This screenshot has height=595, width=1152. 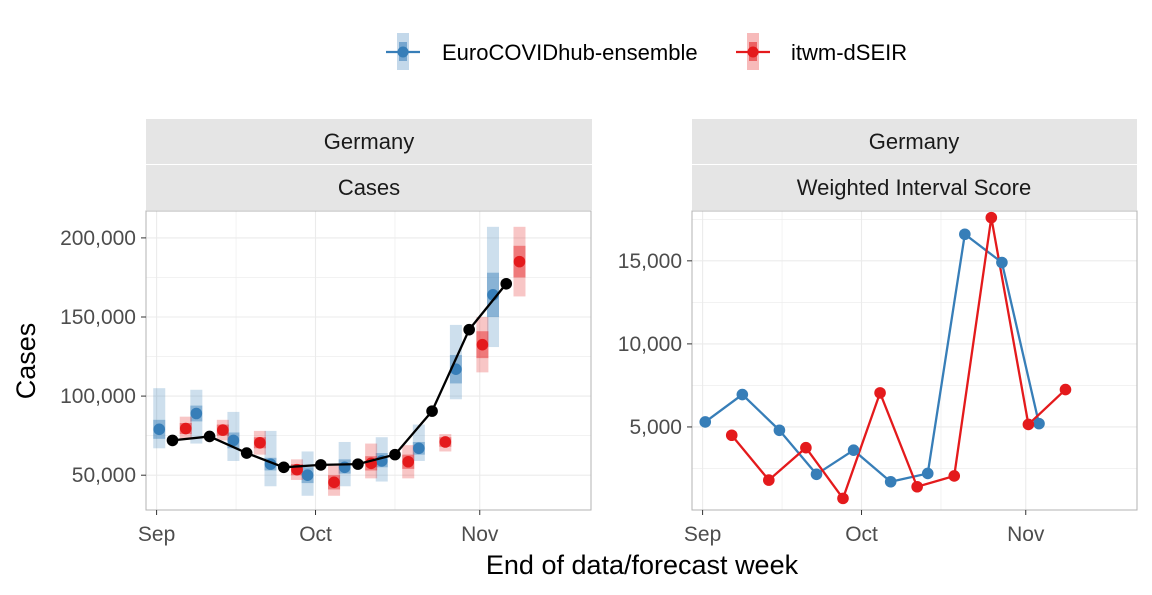 I want to click on strip-label-metric-left: Cases, so click(x=369, y=187).